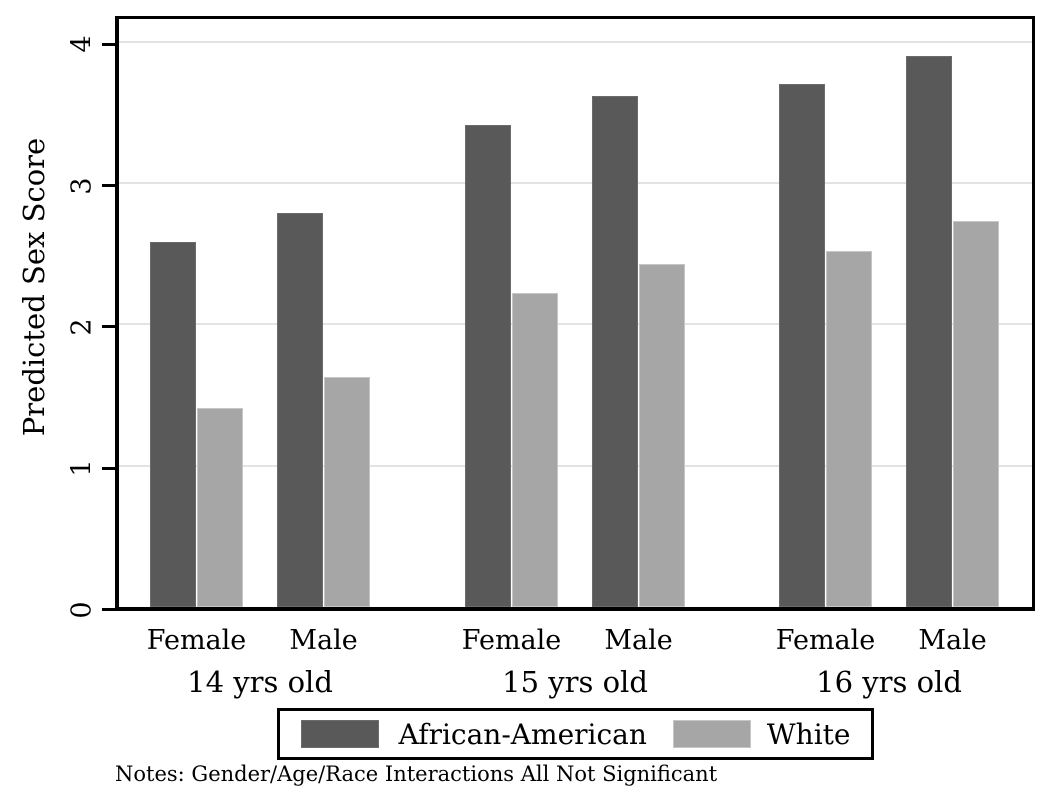 The height and width of the screenshot is (810, 1050). I want to click on bar-african-american-female-16-yrs-old, so click(802, 345).